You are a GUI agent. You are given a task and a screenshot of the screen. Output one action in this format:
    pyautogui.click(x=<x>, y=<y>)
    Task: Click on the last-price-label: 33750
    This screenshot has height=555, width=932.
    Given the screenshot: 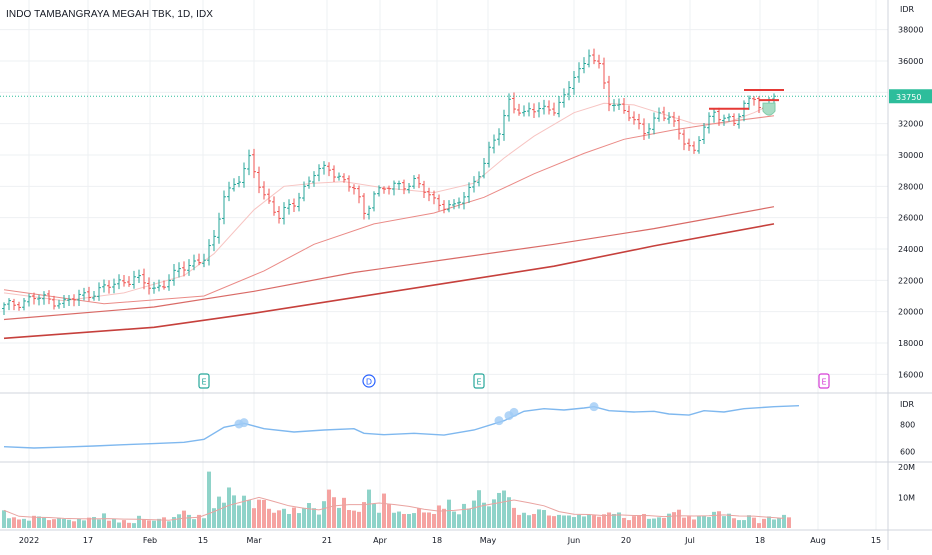 What is the action you would take?
    pyautogui.click(x=908, y=97)
    